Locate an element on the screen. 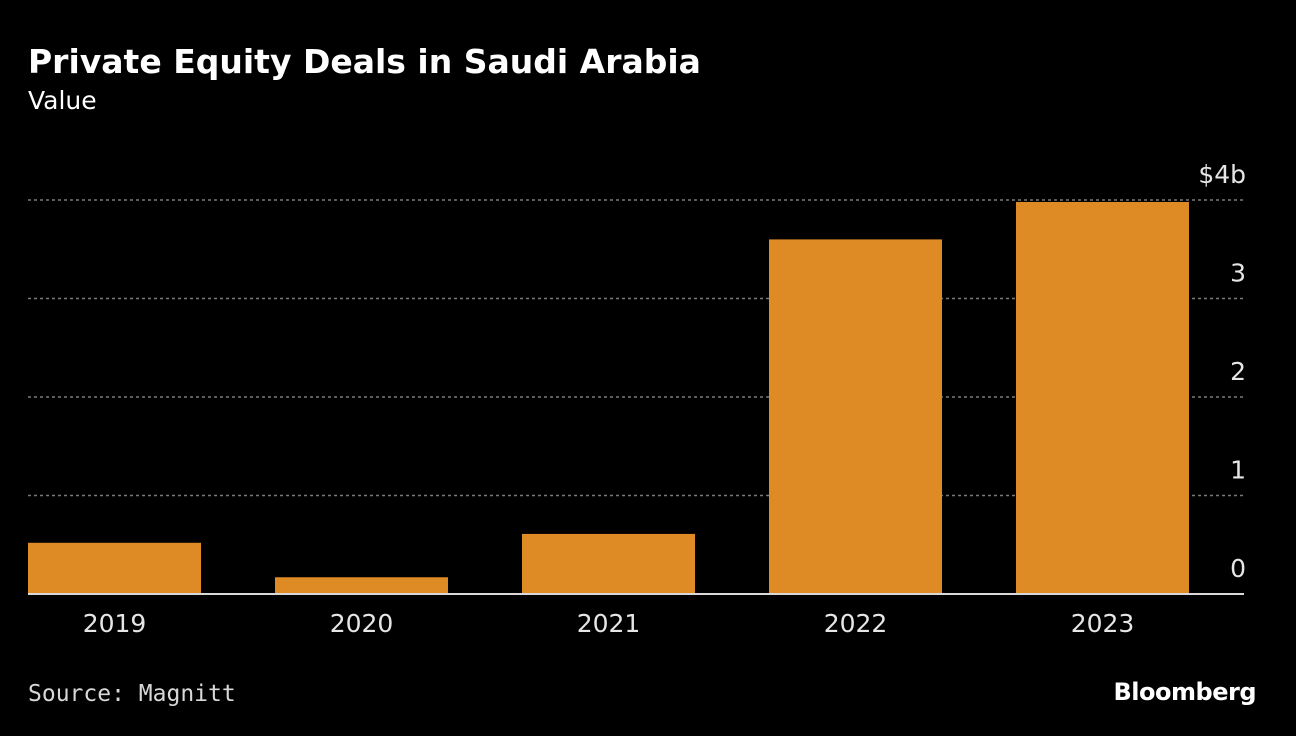  bar-2019 is located at coordinates (114, 568).